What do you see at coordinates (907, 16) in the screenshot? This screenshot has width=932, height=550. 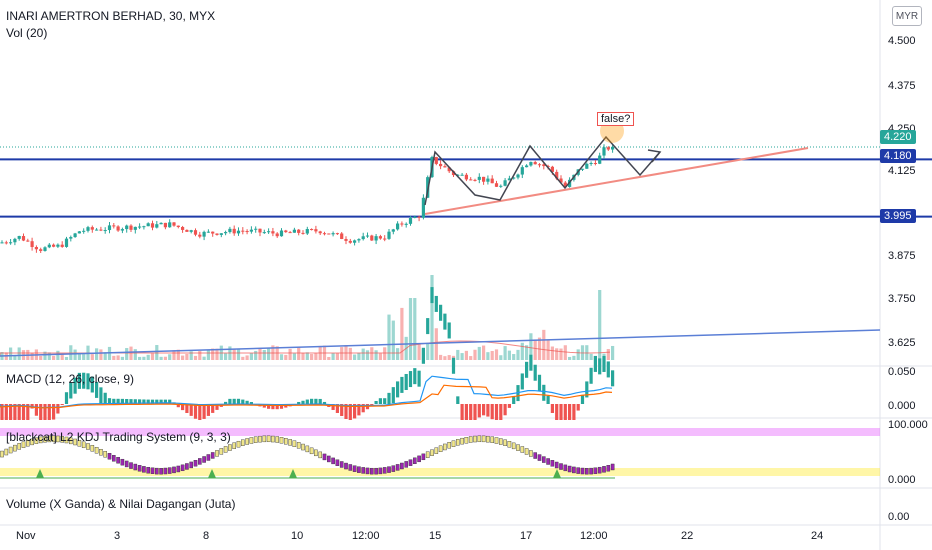 I see `currency-button: MYR` at bounding box center [907, 16].